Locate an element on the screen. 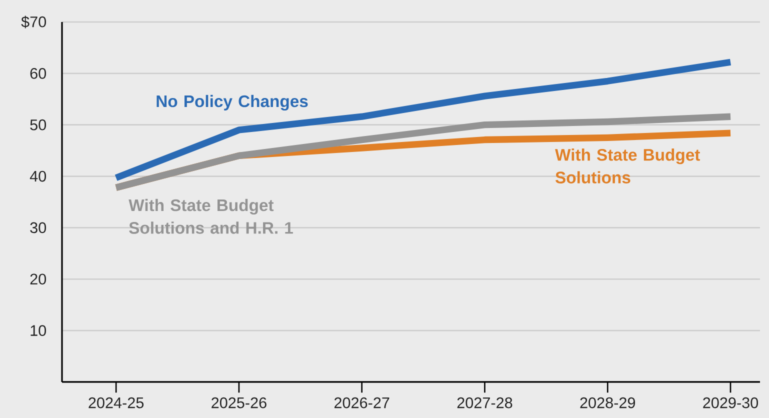 This screenshot has height=418, width=769. y-tick-label: 60 is located at coordinates (38, 73).